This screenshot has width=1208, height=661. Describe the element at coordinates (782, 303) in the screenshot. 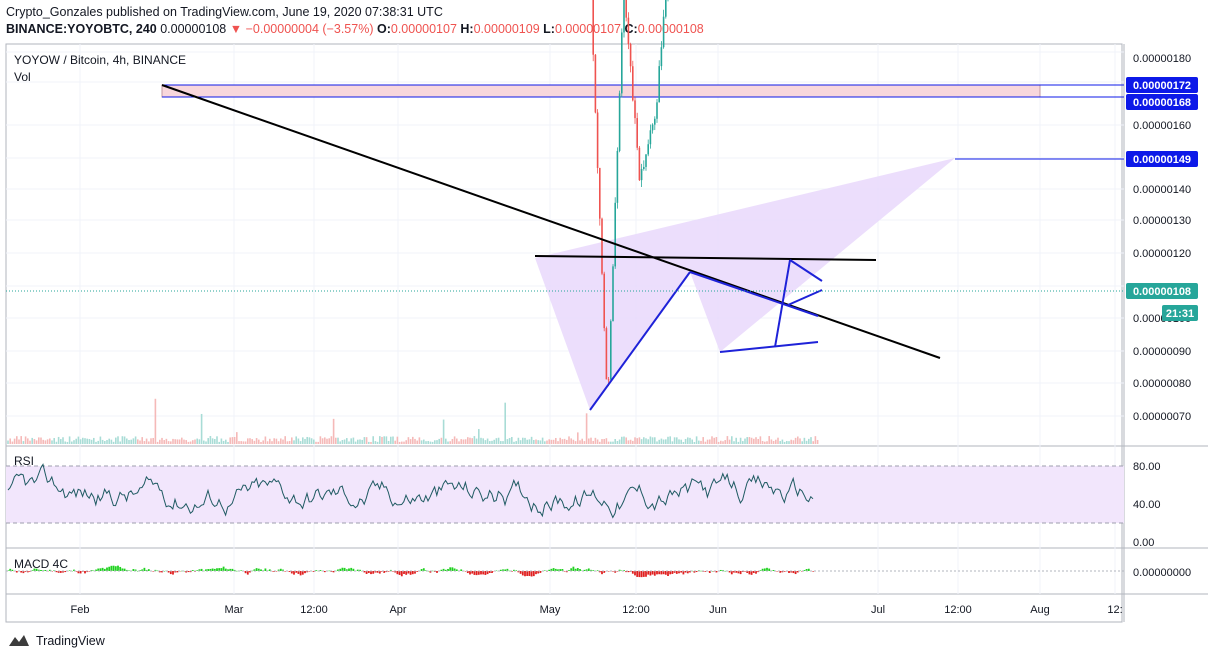

I see `breakout-leg-line` at that location.